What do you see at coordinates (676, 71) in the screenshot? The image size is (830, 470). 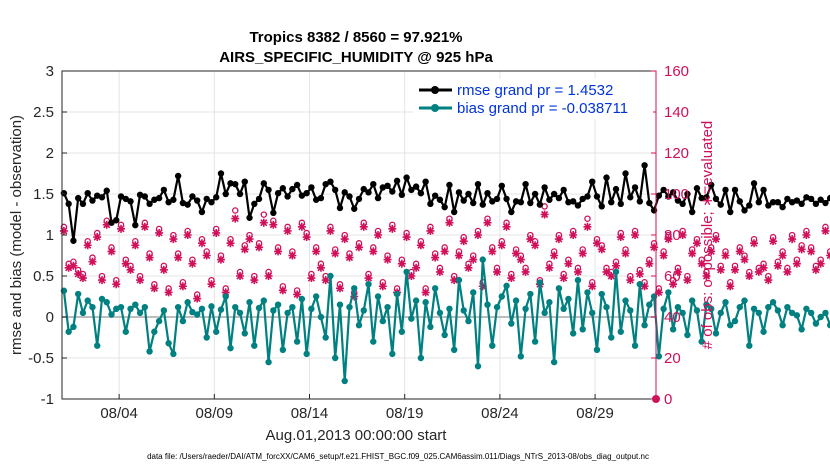 I see `y-right-tick-label-8: 160` at bounding box center [676, 71].